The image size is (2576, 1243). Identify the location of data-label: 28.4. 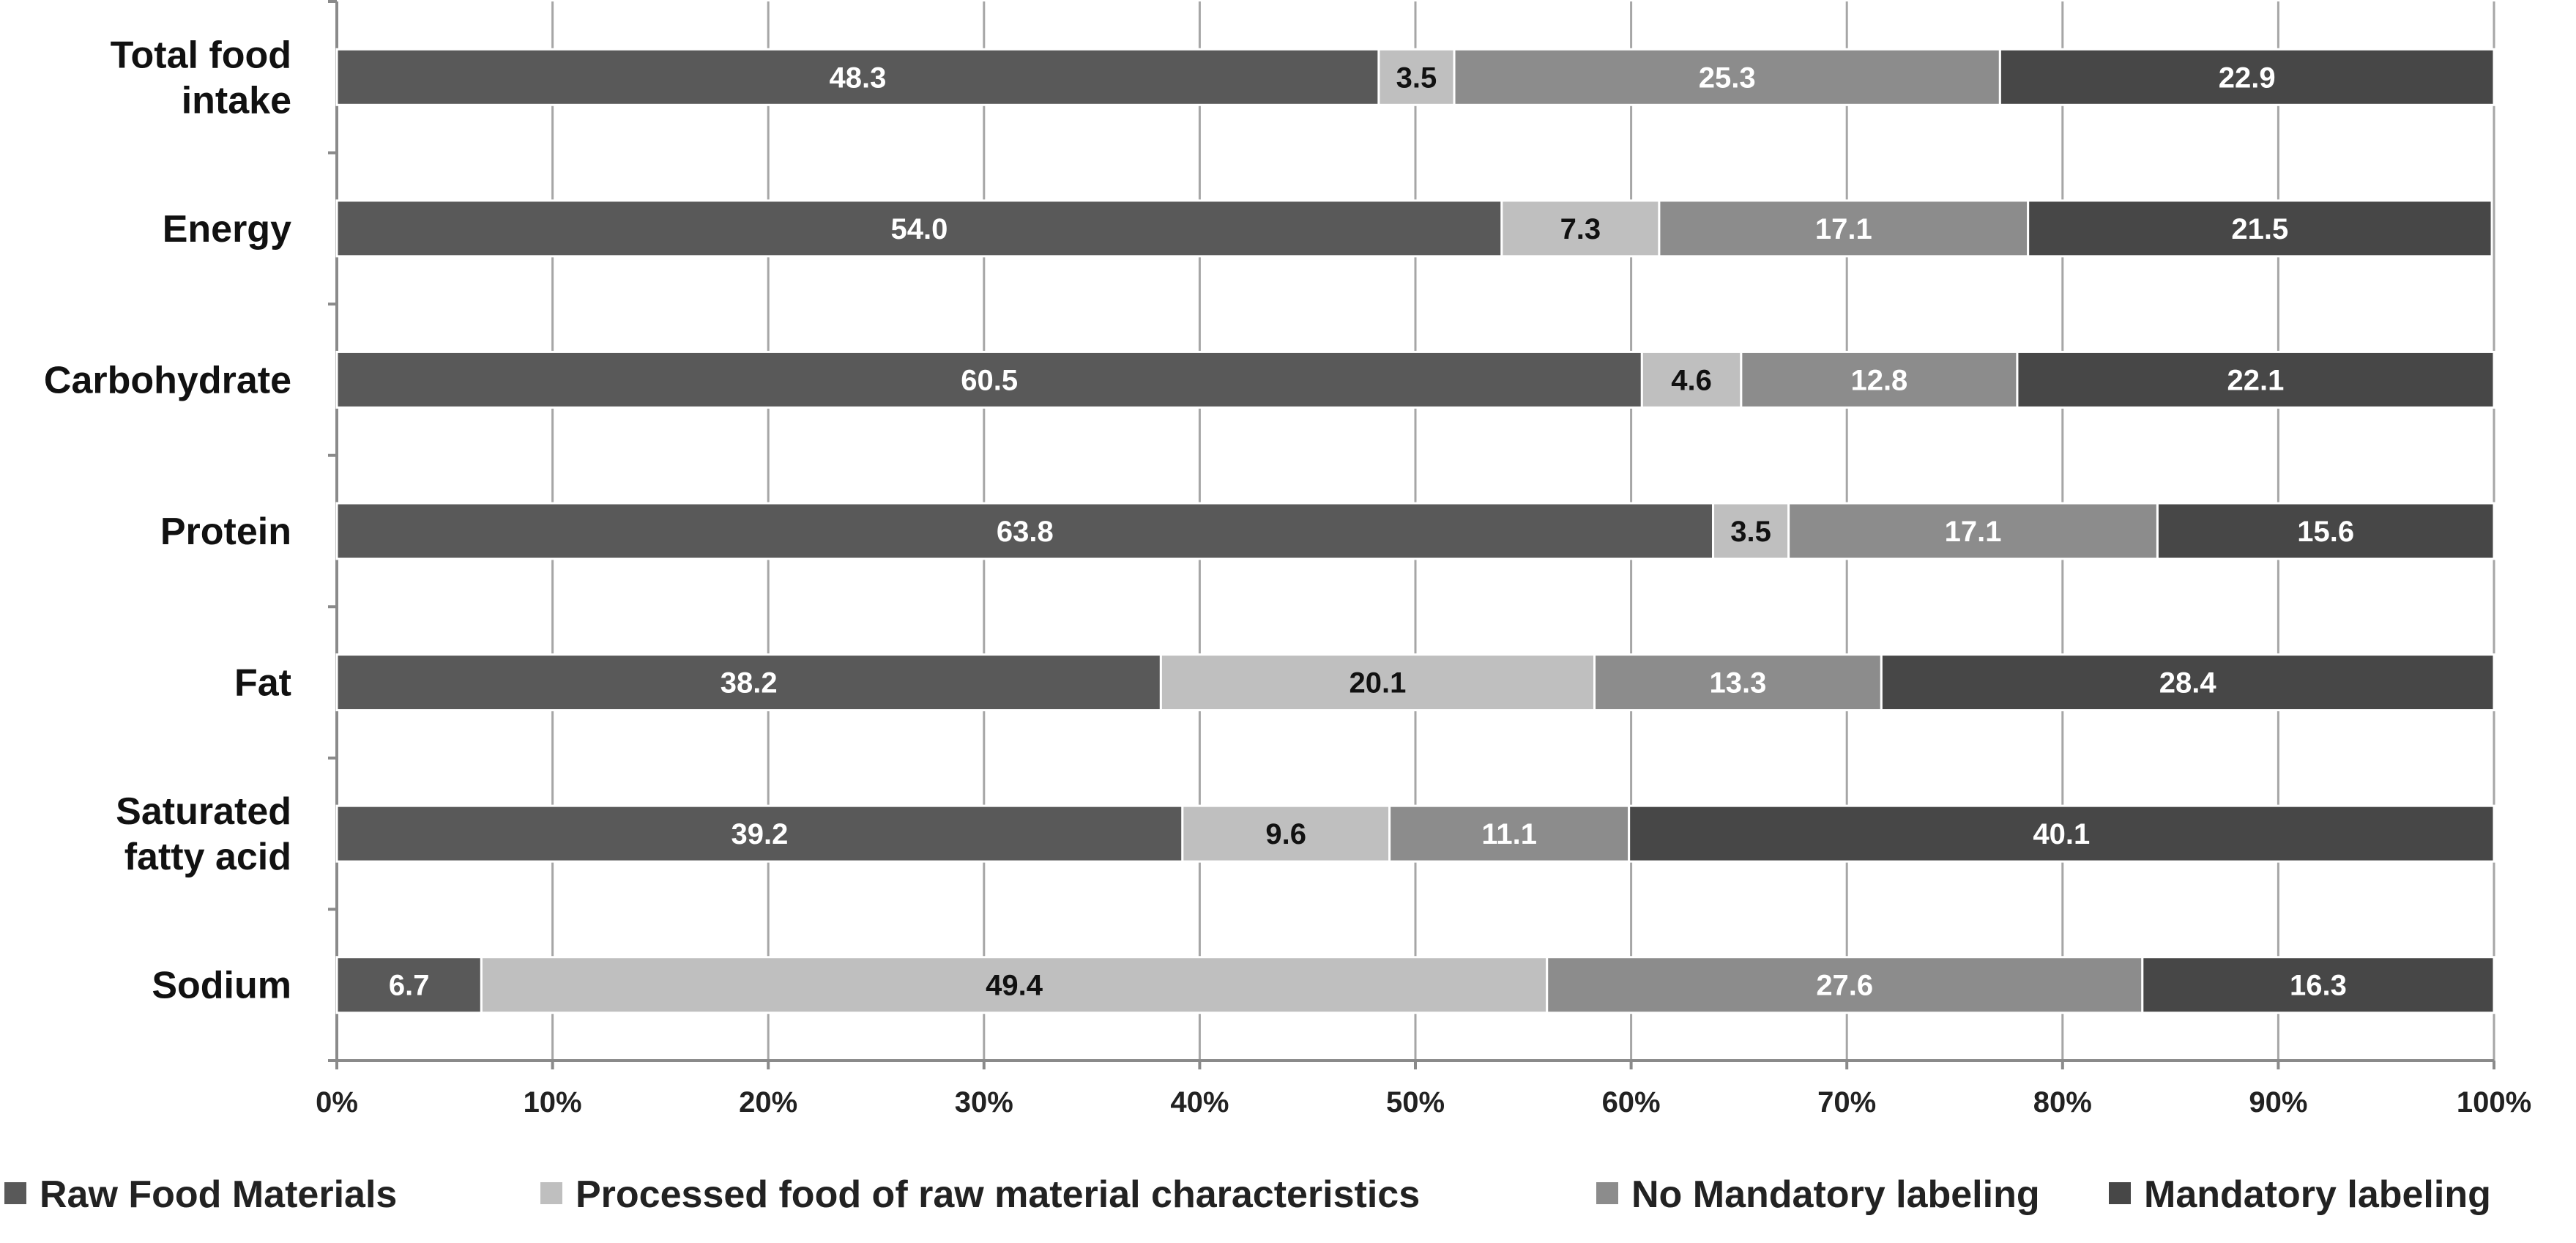
(2188, 683).